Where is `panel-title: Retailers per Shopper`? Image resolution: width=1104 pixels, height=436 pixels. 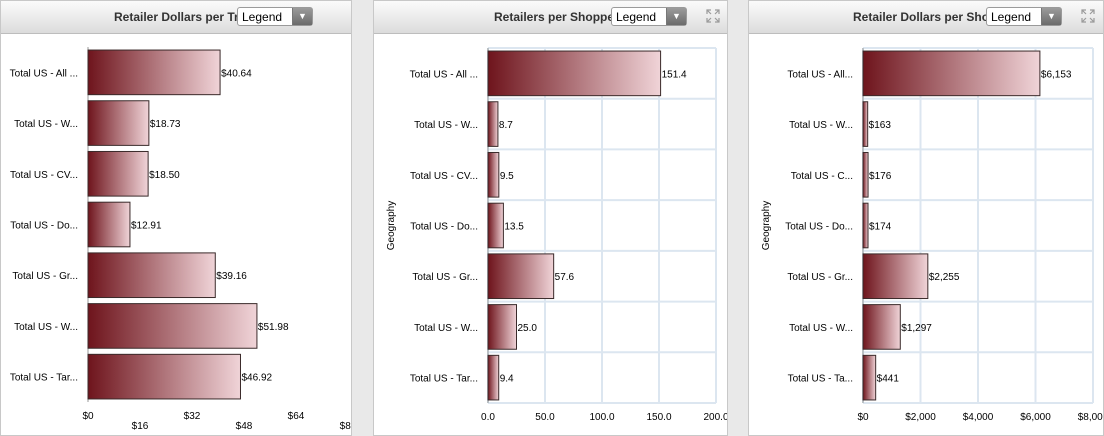
panel-title: Retailers per Shopper is located at coordinates (556, 17).